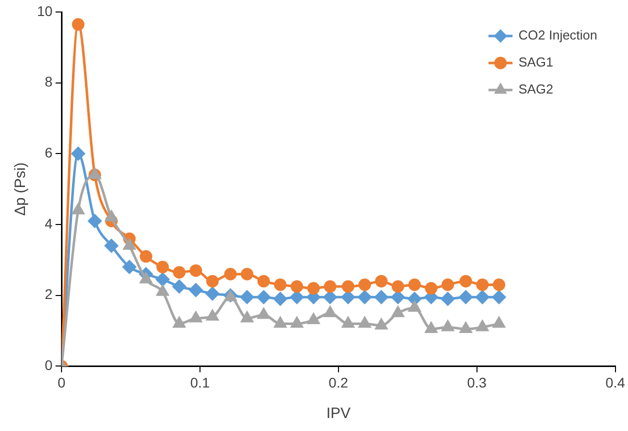  What do you see at coordinates (536, 62) in the screenshot?
I see `legend-label: SAG1` at bounding box center [536, 62].